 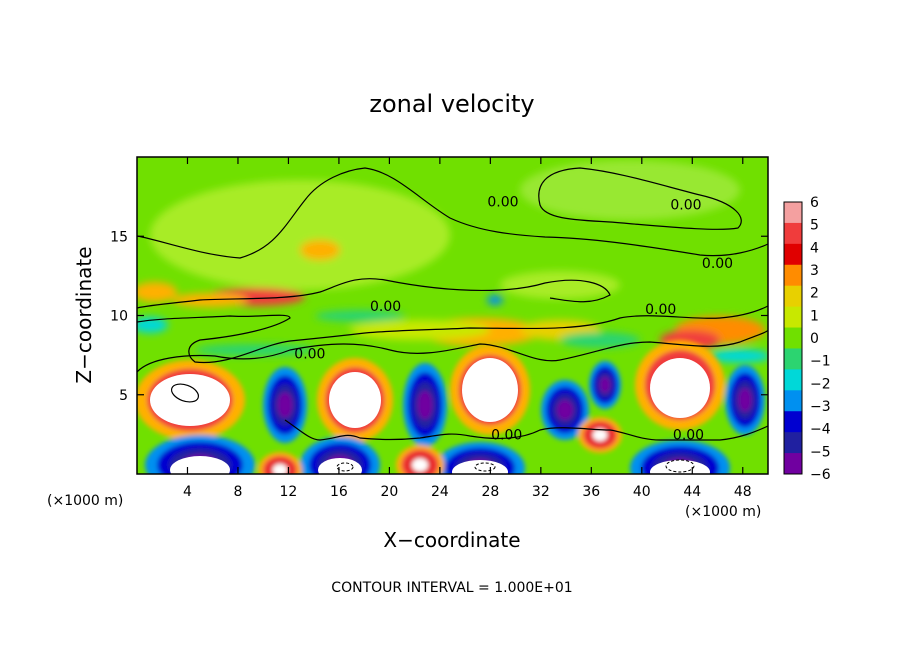 I want to click on y-axis-title: Z−coordinate, so click(x=84, y=314).